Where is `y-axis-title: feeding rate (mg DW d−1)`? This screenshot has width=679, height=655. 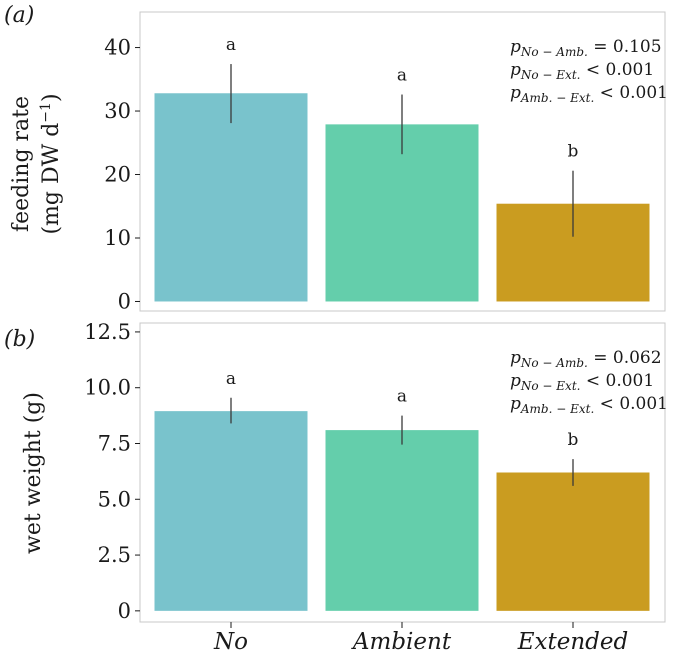 y-axis-title: feeding rate (mg DW d−1) is located at coordinates (36, 163).